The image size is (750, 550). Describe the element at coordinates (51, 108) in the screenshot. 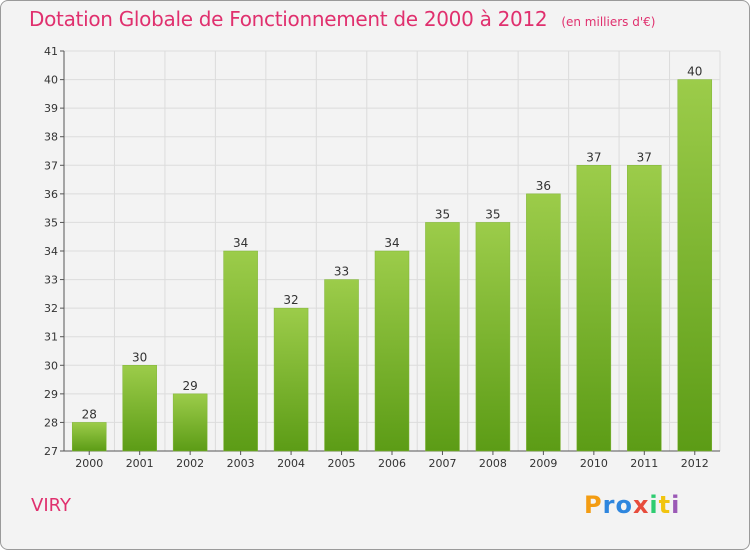

I see `y-tick-label: 39` at that location.